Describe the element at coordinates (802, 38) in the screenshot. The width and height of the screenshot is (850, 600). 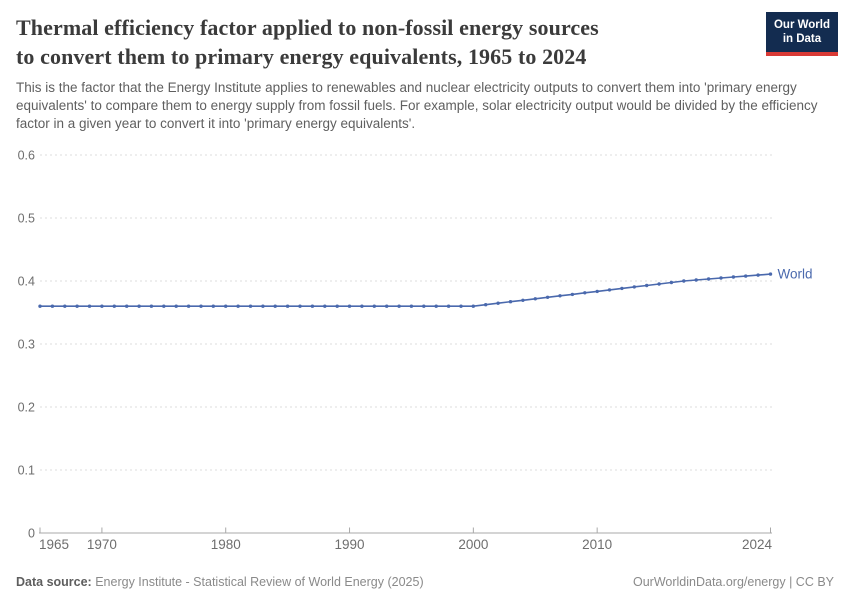
I see `owid-logo-line2: in Data` at that location.